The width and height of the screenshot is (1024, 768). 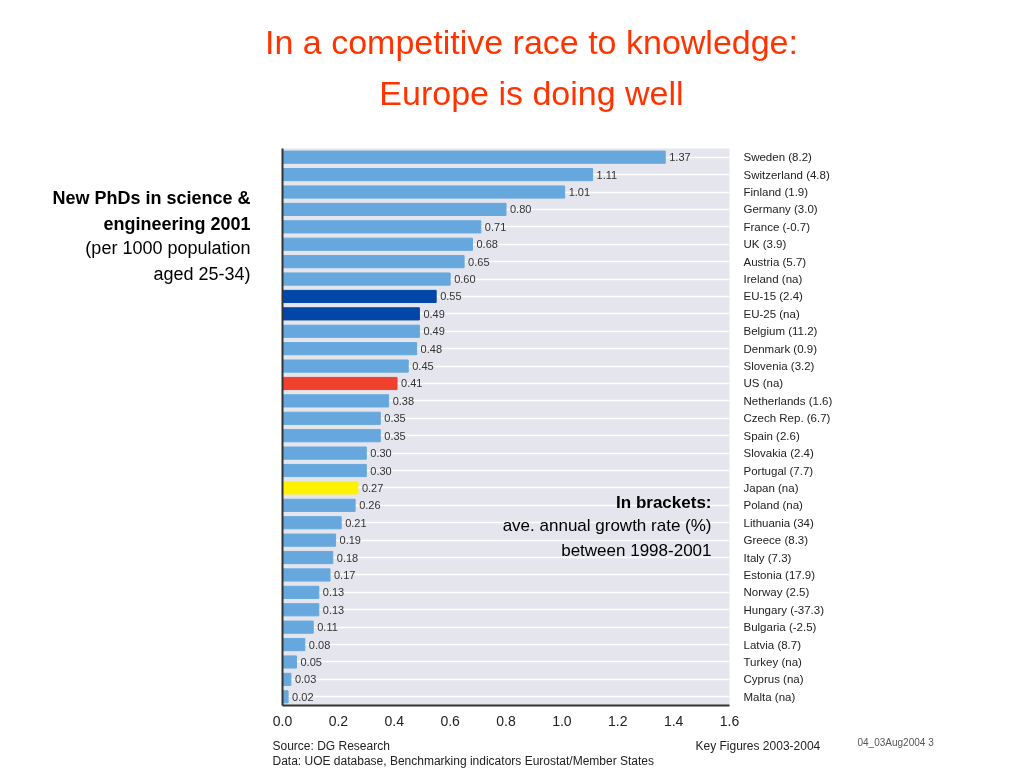 I want to click on data-label: 0.17, so click(x=344, y=574).